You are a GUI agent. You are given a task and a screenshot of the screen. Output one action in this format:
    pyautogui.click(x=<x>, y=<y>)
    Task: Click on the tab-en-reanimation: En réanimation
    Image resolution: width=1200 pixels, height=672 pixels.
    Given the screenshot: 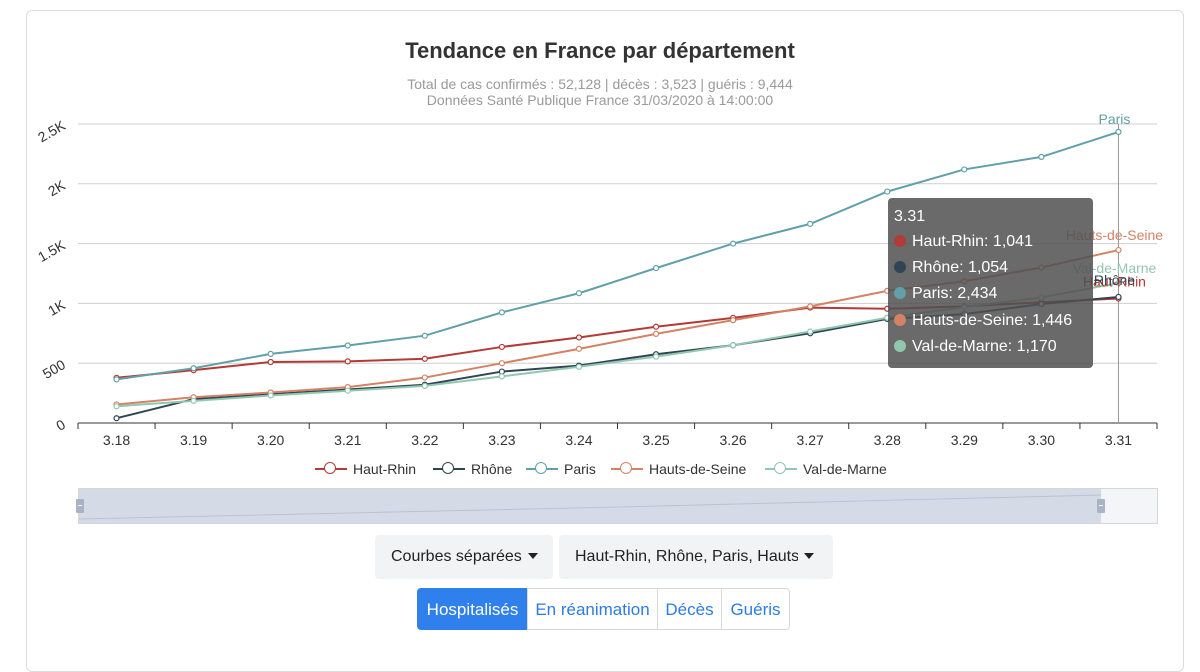 What is the action you would take?
    pyautogui.click(x=592, y=609)
    